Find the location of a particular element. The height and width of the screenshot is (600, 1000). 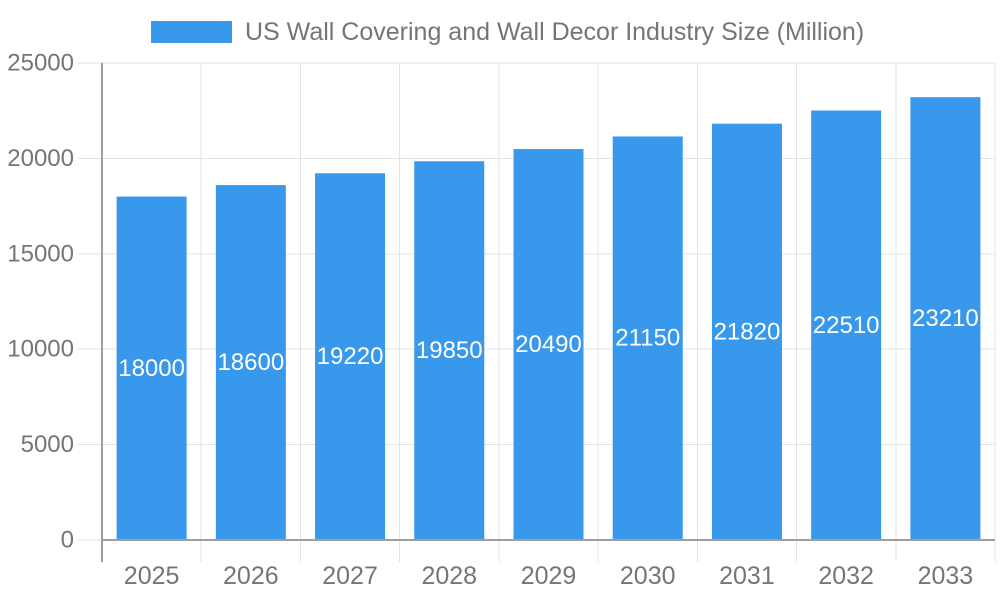

x-tick-label: 2030 is located at coordinates (648, 576).